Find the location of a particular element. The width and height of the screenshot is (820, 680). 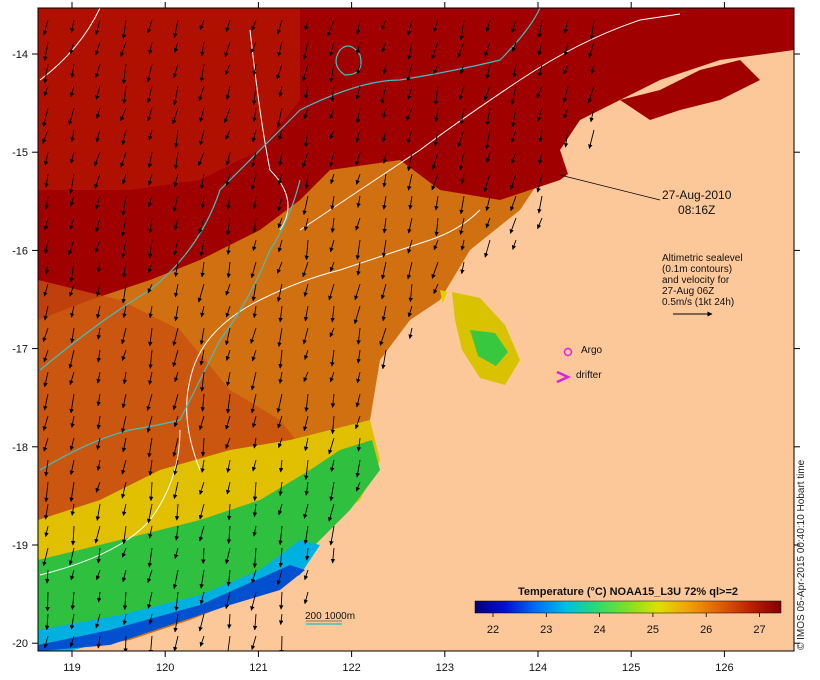

y-tick-label: -16 is located at coordinates (20, 251).